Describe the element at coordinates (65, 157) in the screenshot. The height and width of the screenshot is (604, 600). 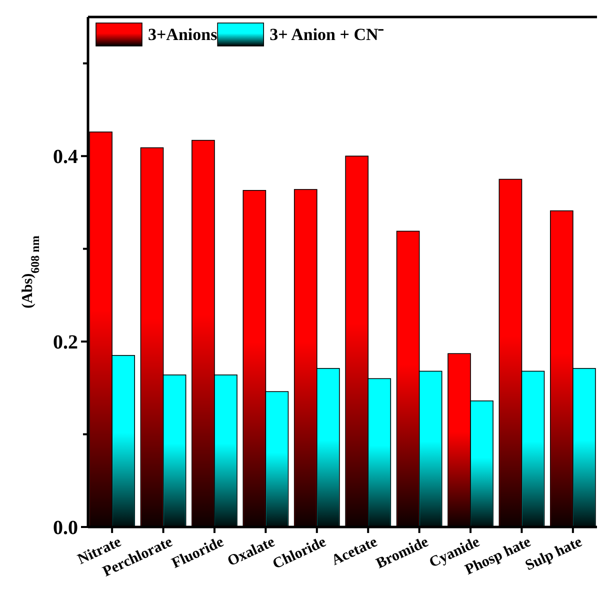
I see `y-tick-label: 0.4` at that location.